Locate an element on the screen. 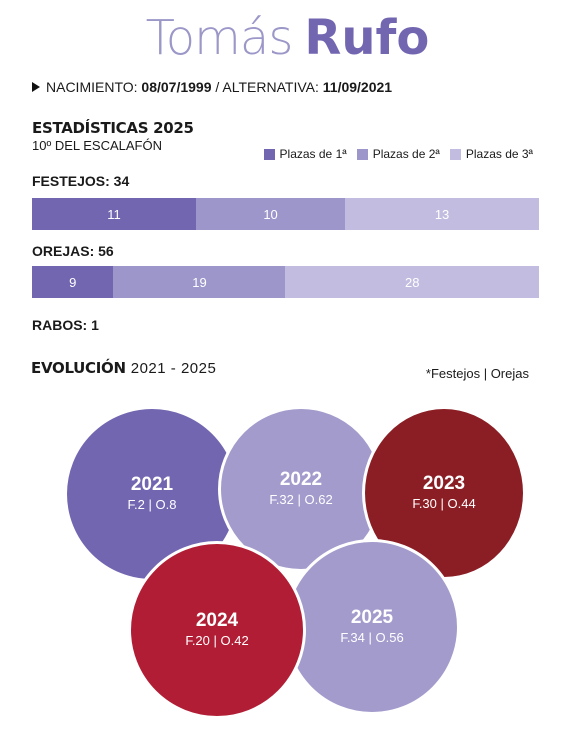 This screenshot has width=575, height=746. orejas-bar: 9 19 28 is located at coordinates (285, 282).